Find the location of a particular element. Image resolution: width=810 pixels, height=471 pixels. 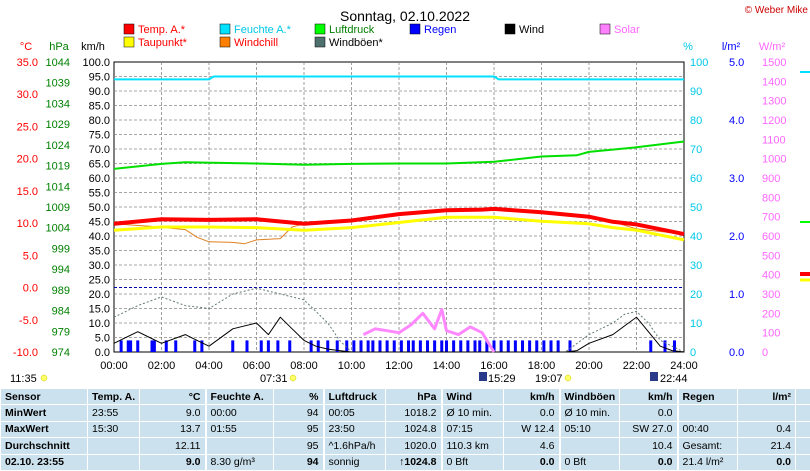

table-header: Windböen is located at coordinates (589, 396).